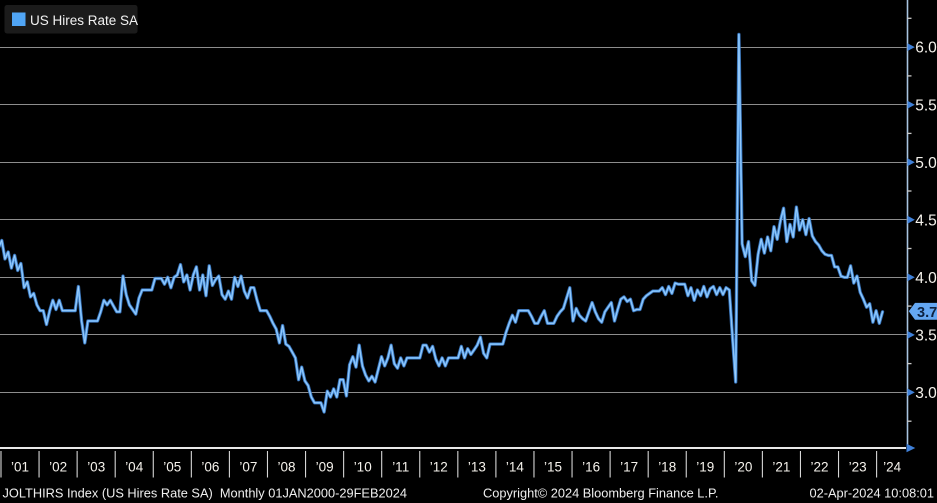 Image resolution: width=937 pixels, height=503 pixels. What do you see at coordinates (892, 467) in the screenshot?
I see `svg-text: ’24` at bounding box center [892, 467].